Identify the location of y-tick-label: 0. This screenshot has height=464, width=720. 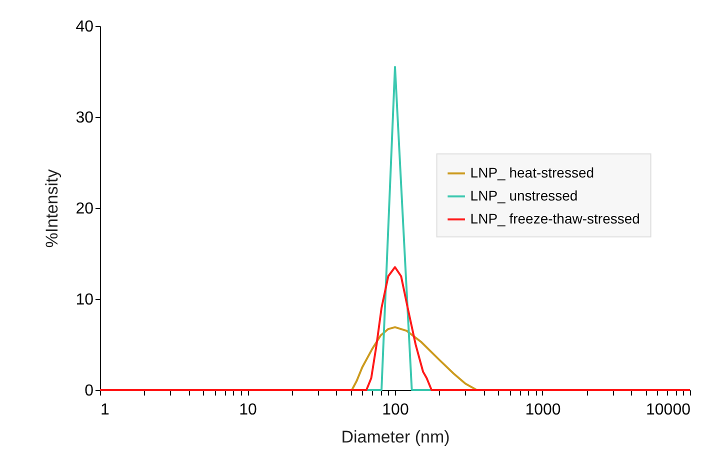
(89, 391).